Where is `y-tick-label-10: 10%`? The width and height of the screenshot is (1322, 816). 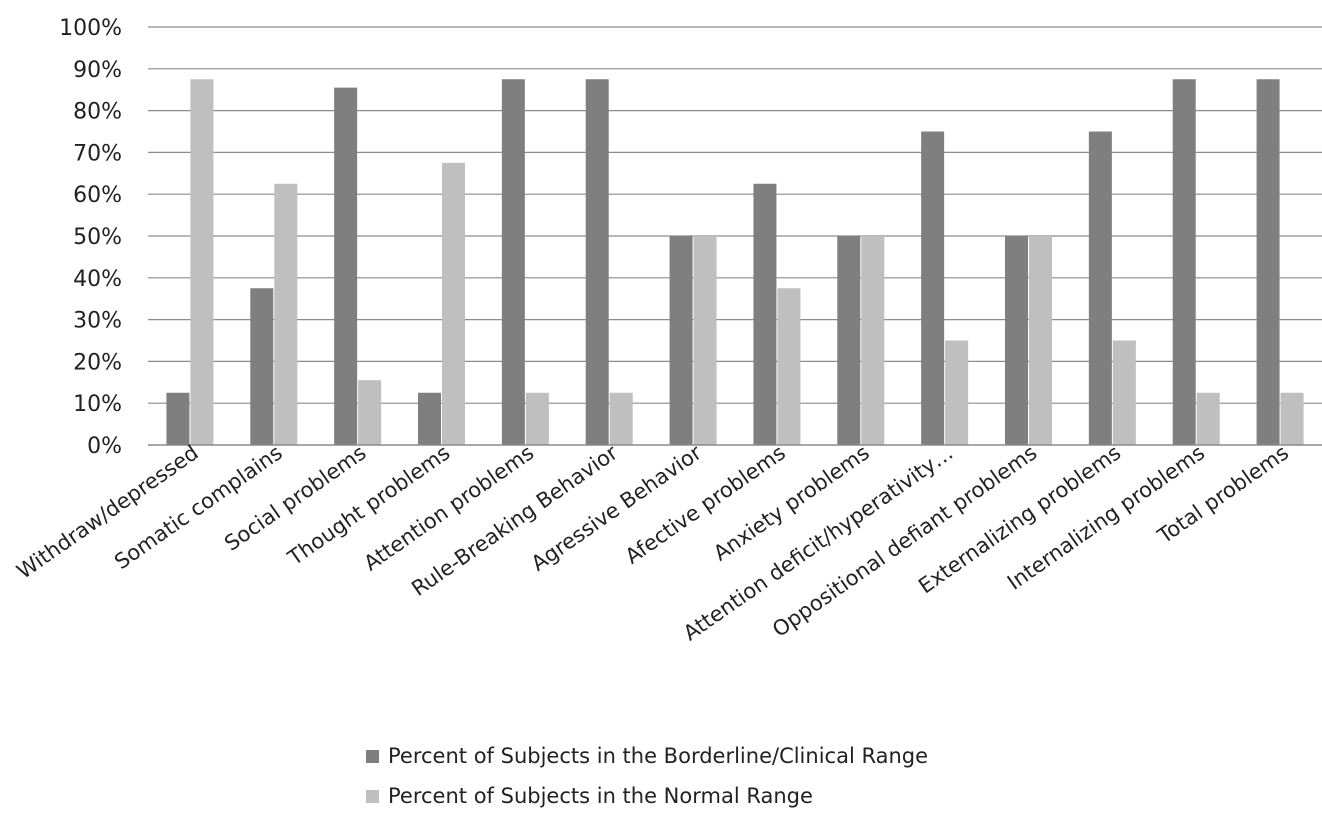 y-tick-label-10: 10% is located at coordinates (97, 404).